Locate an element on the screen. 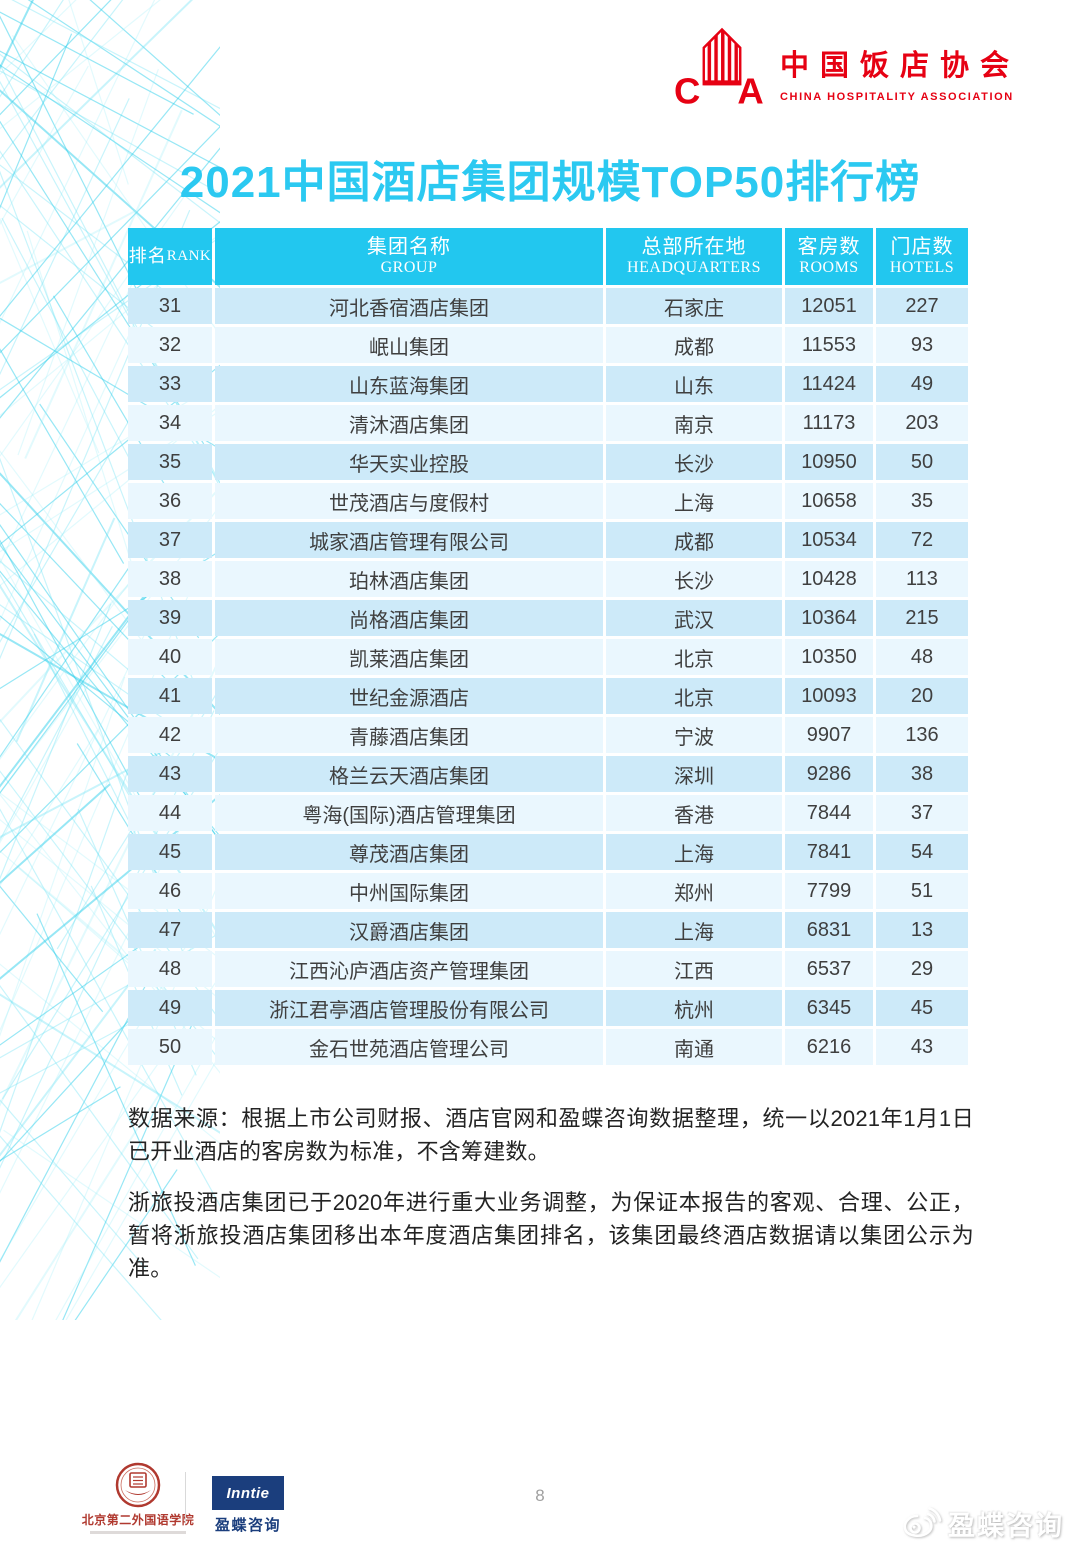  table-row: 31 河北香宿酒店集团 石家庄 12051 227 is located at coordinates (548, 306).